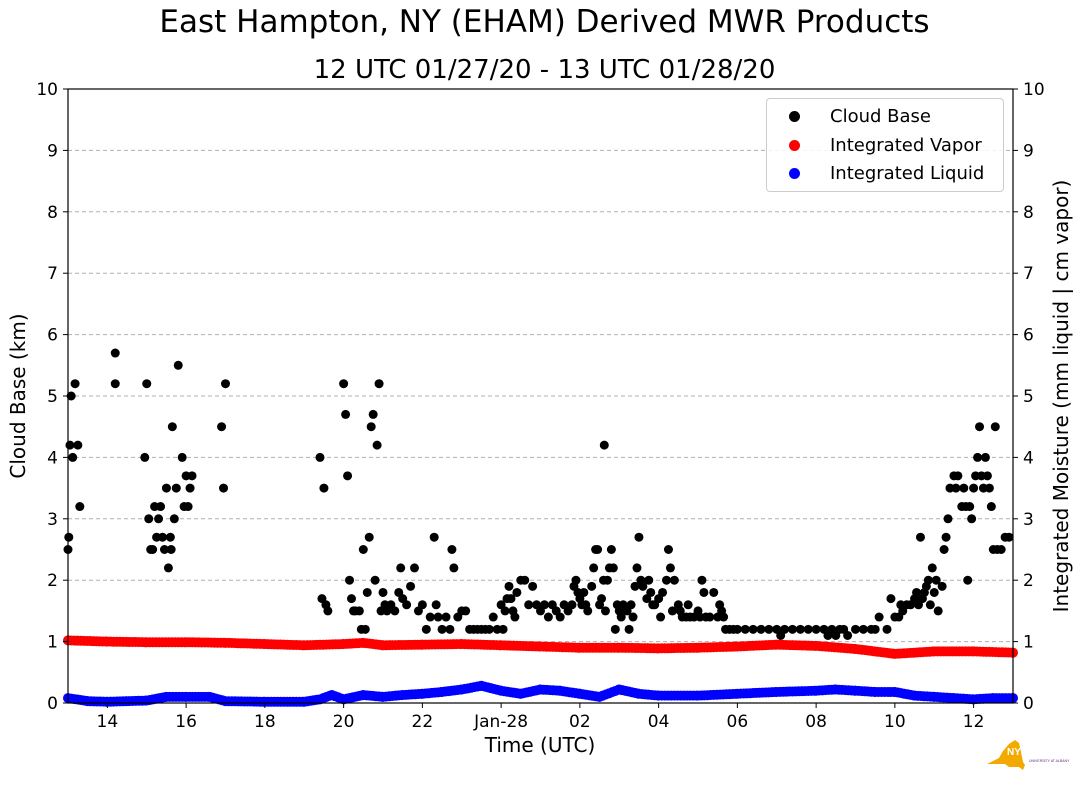 This screenshot has height=804, width=1089. What do you see at coordinates (659, 722) in the screenshot?
I see `x-tick-label: 04` at bounding box center [659, 722].